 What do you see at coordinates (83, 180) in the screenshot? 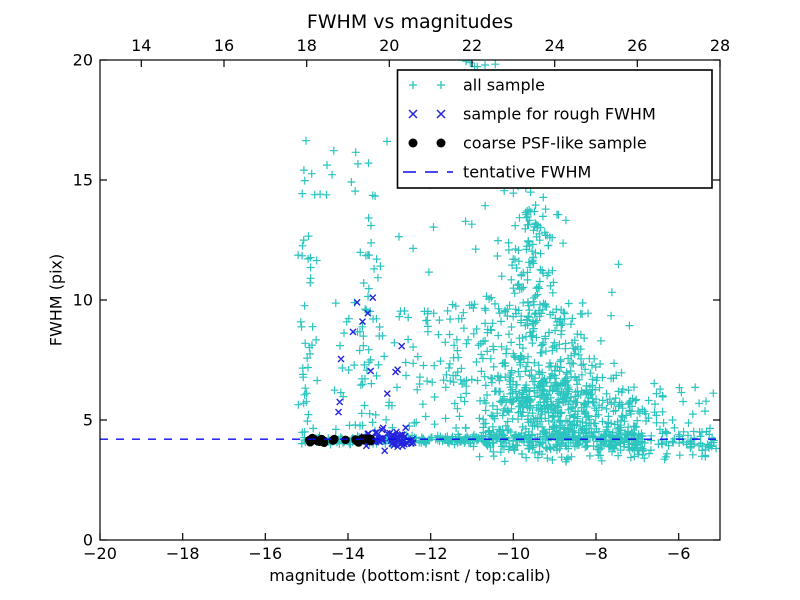
I see `y-tick-label: 15` at bounding box center [83, 180].